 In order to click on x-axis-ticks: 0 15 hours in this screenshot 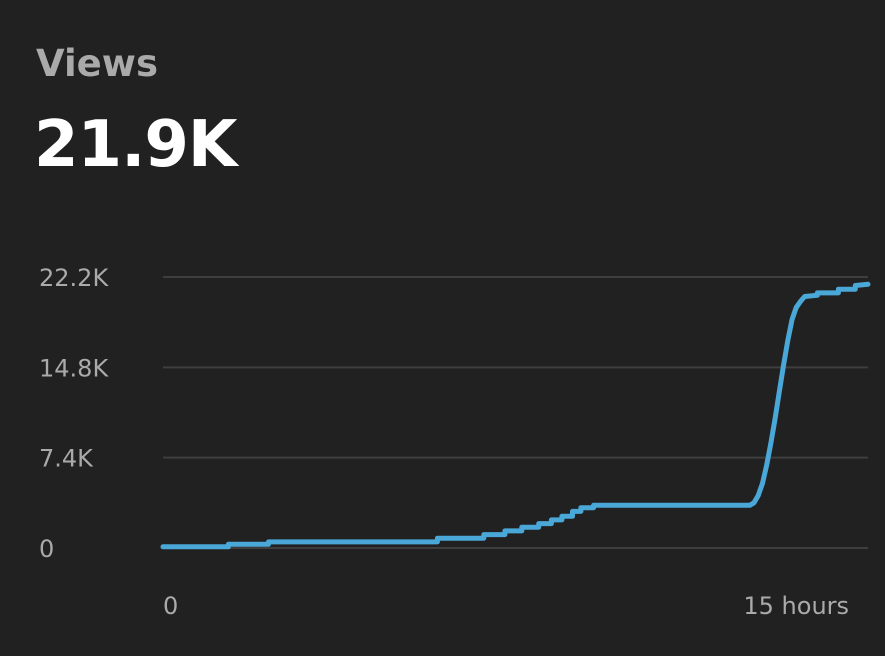, I will do `click(506, 606)`.